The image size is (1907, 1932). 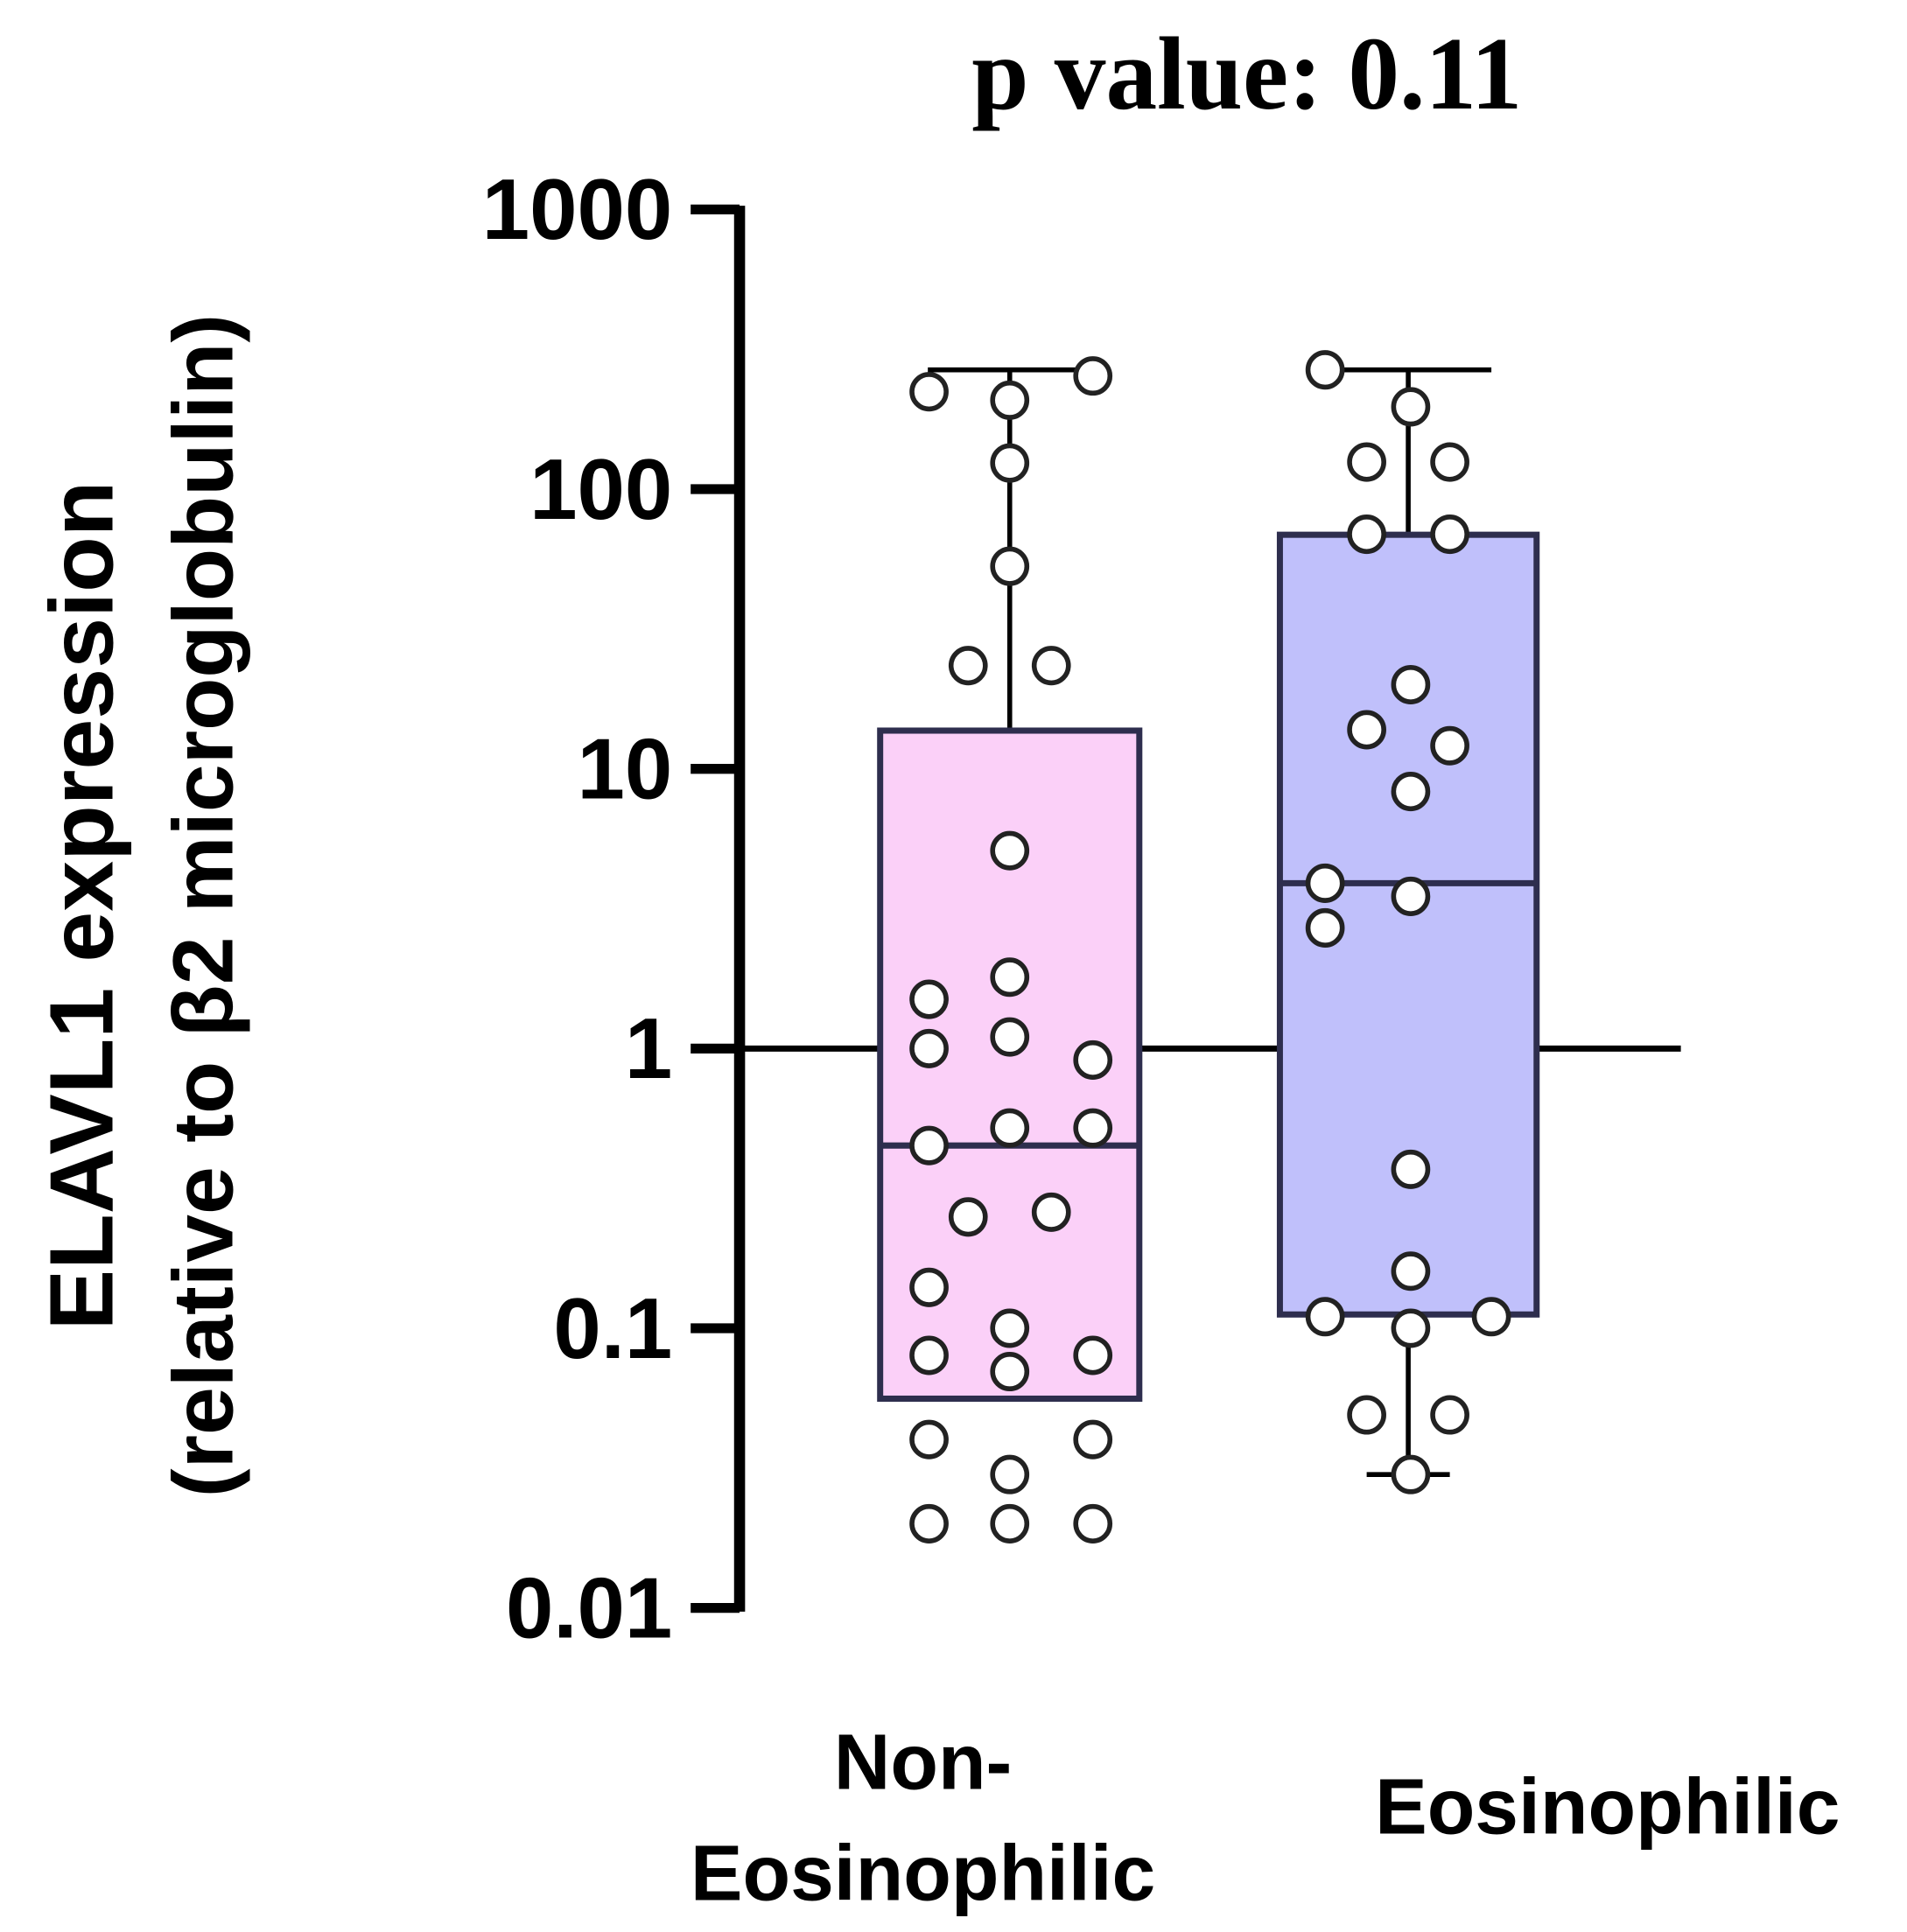 I want to click on y-tick-label: 0.01, so click(x=589, y=1607).